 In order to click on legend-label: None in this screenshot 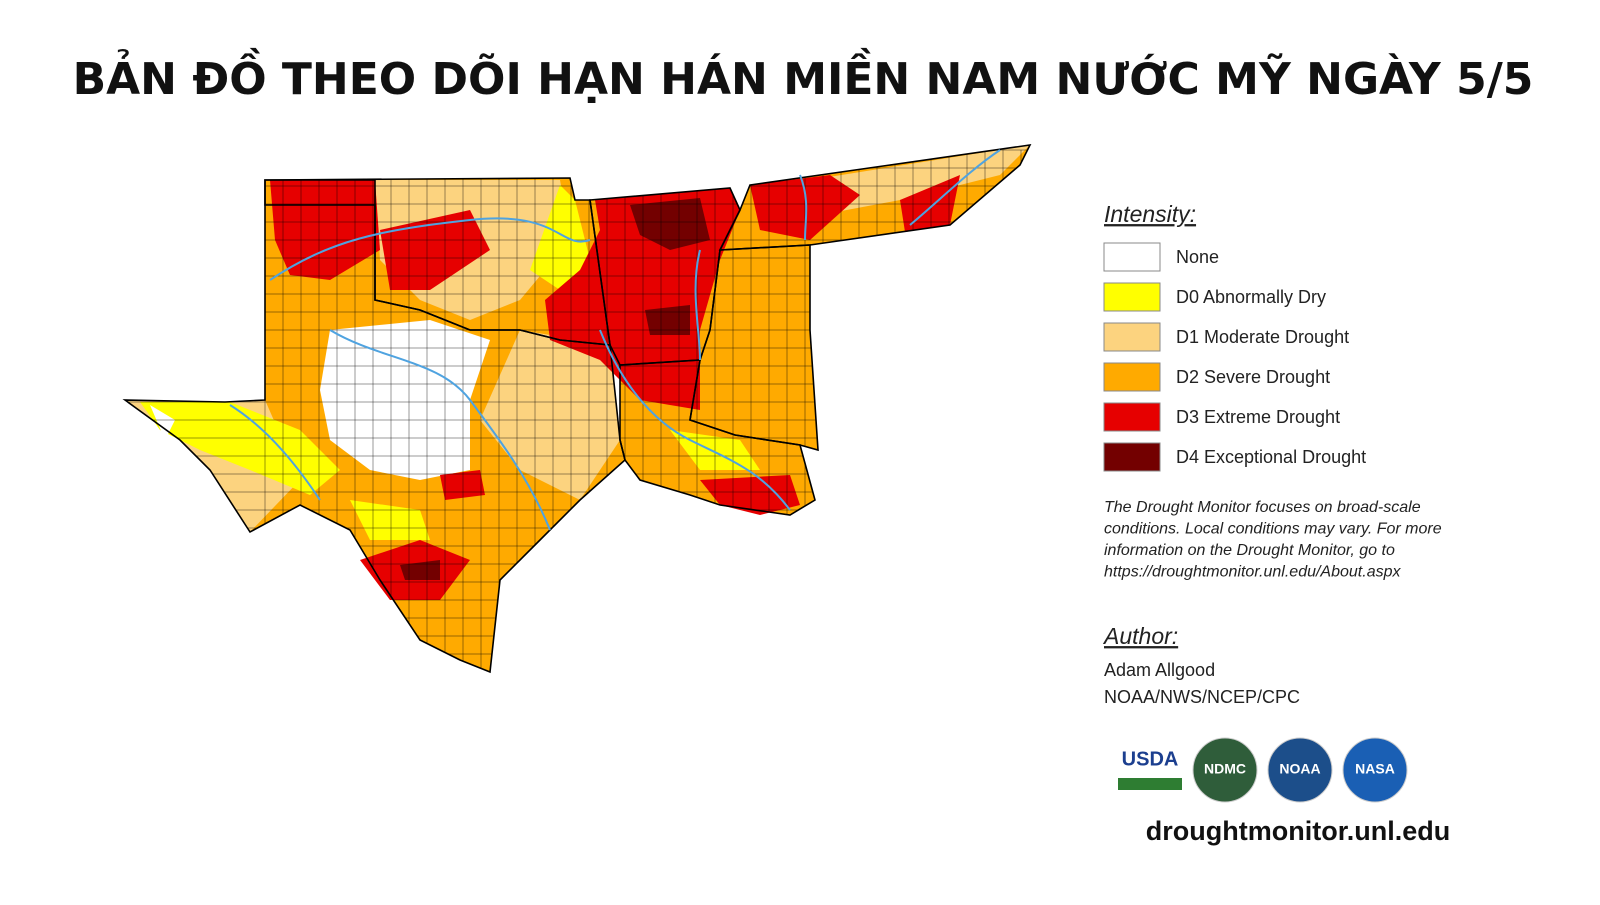, I will do `click(1197, 257)`.